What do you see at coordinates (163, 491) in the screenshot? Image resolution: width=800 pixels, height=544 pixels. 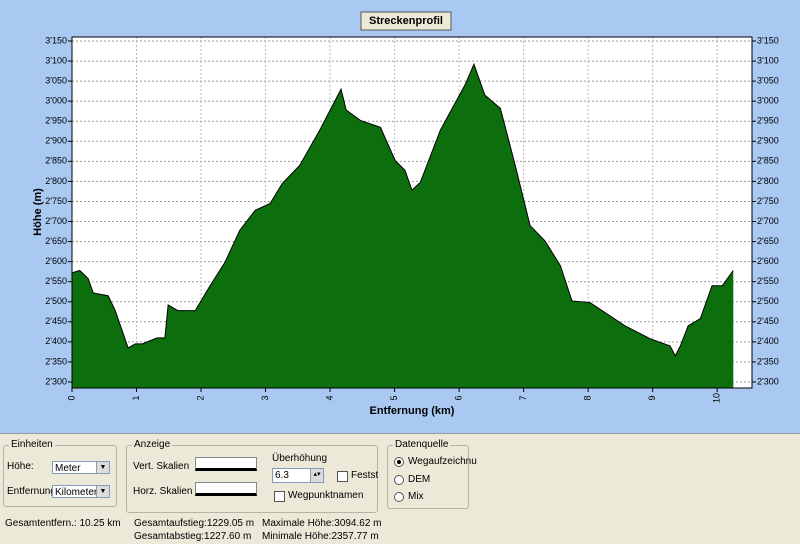 I see `label: Horz. Skalien` at bounding box center [163, 491].